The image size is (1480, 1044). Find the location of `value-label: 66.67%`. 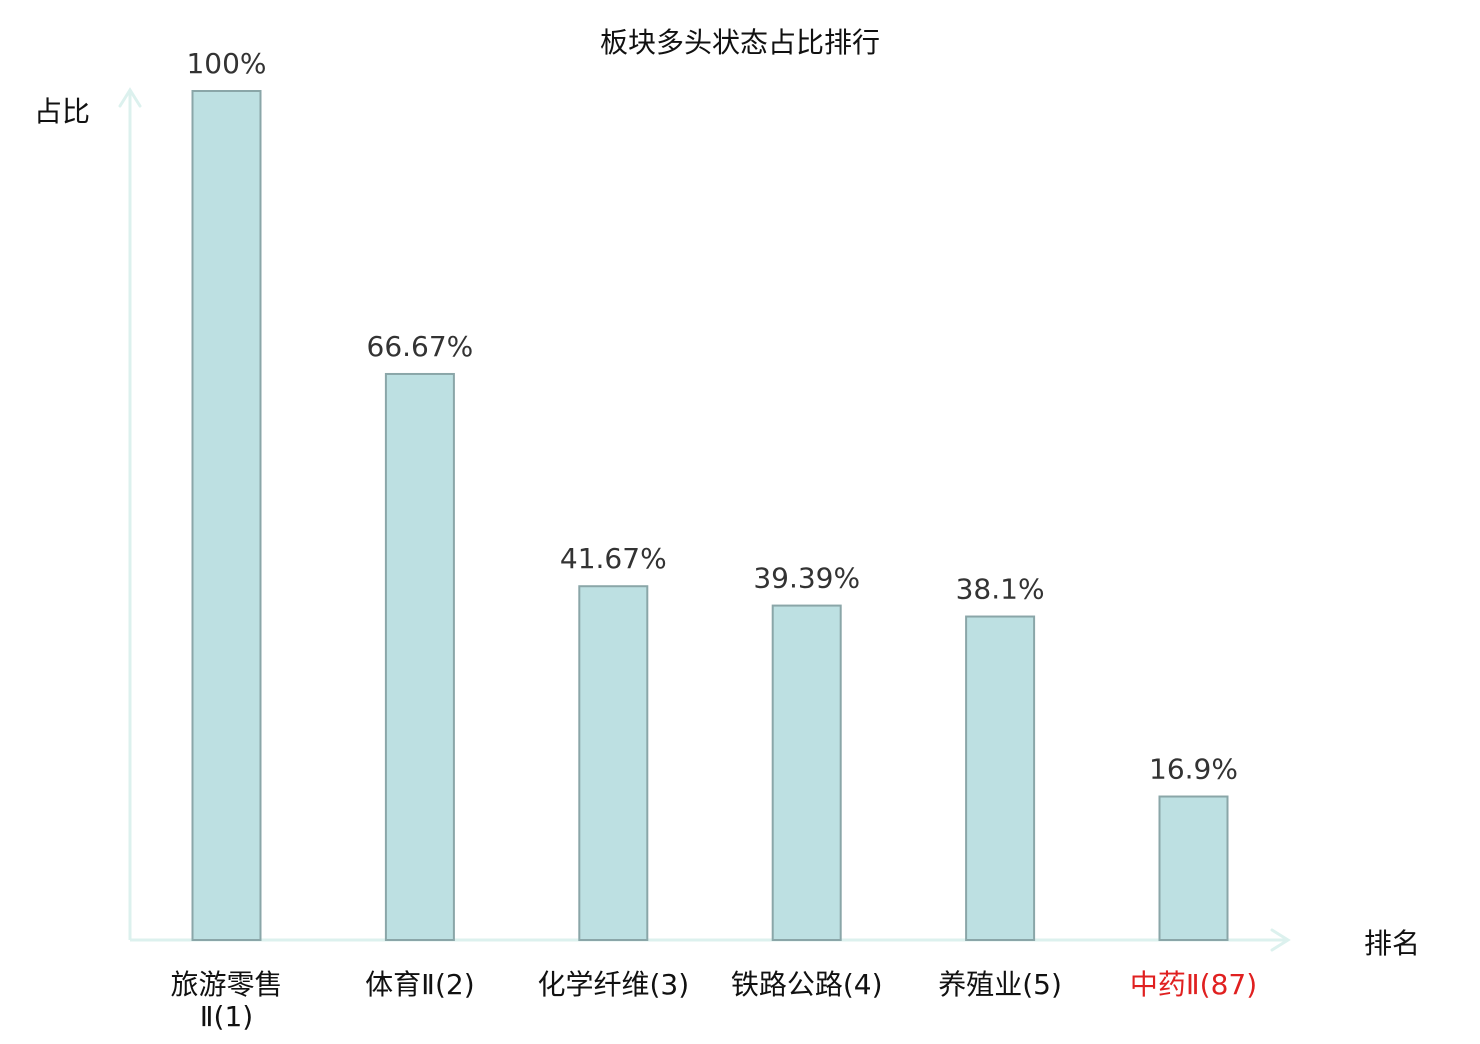

value-label: 66.67% is located at coordinates (420, 346).